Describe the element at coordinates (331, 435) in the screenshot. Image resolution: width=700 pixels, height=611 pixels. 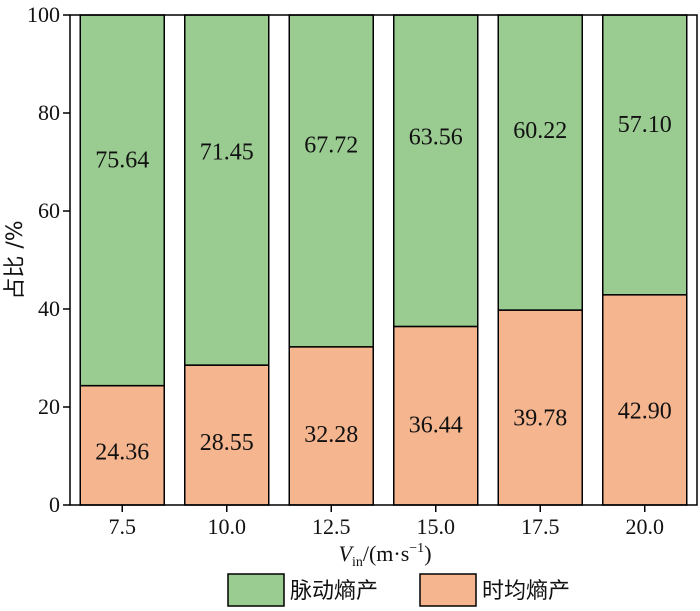
I see `bar-value-label: 32.28` at that location.